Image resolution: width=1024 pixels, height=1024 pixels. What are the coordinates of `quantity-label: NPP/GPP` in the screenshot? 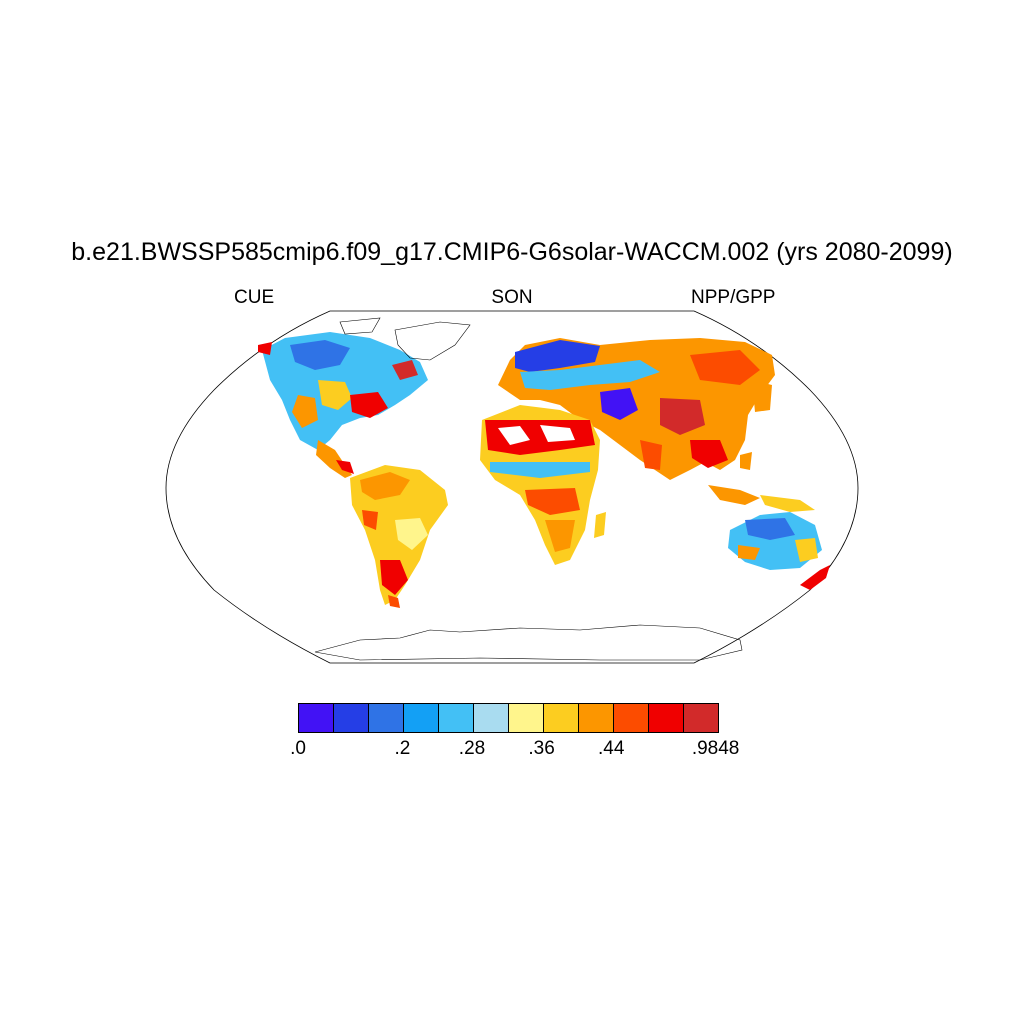 It's located at (733, 297).